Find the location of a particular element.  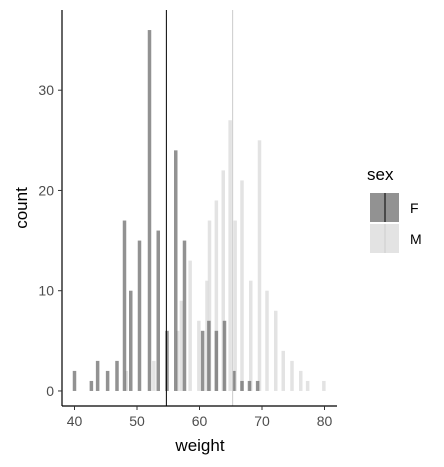

x-tick-label: 80 is located at coordinates (325, 421).